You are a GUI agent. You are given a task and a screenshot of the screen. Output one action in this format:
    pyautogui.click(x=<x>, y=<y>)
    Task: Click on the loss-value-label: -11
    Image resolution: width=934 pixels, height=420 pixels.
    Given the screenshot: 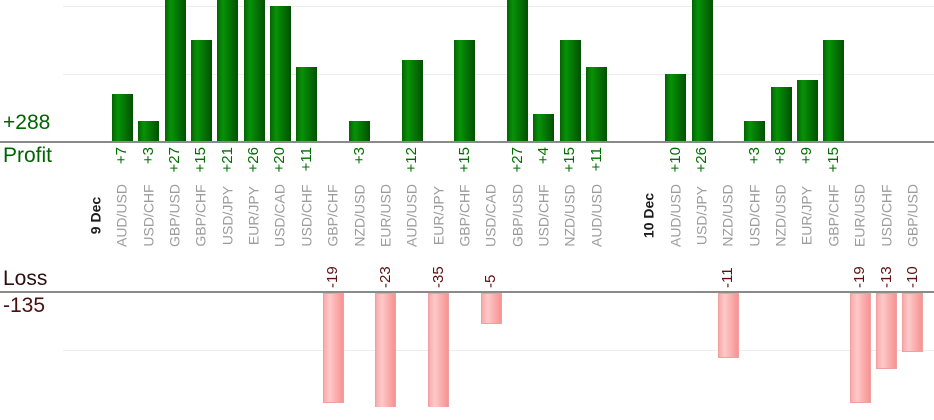 What is the action you would take?
    pyautogui.click(x=728, y=277)
    